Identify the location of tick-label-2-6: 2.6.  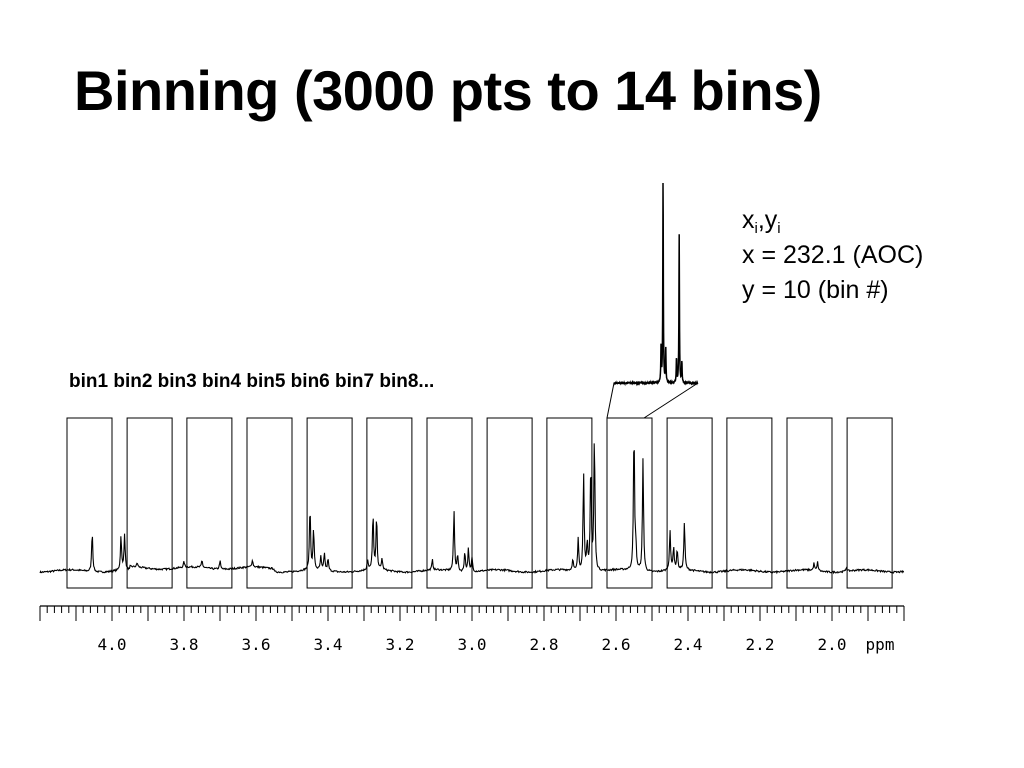
(616, 644).